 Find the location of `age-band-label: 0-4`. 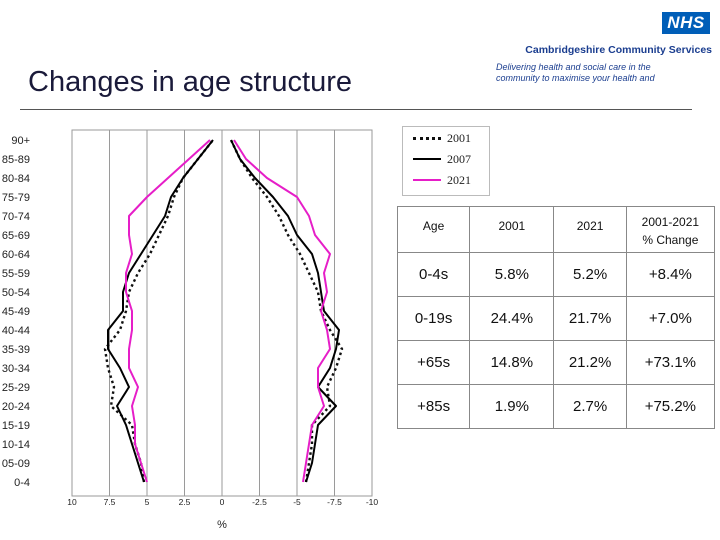

age-band-label: 0-4 is located at coordinates (22, 483).